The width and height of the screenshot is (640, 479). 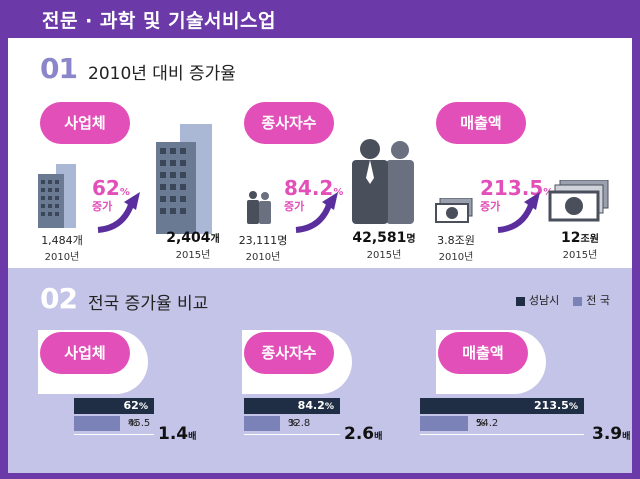 What do you see at coordinates (148, 304) in the screenshot?
I see `section2-title: 전국 증가율 비교` at bounding box center [148, 304].